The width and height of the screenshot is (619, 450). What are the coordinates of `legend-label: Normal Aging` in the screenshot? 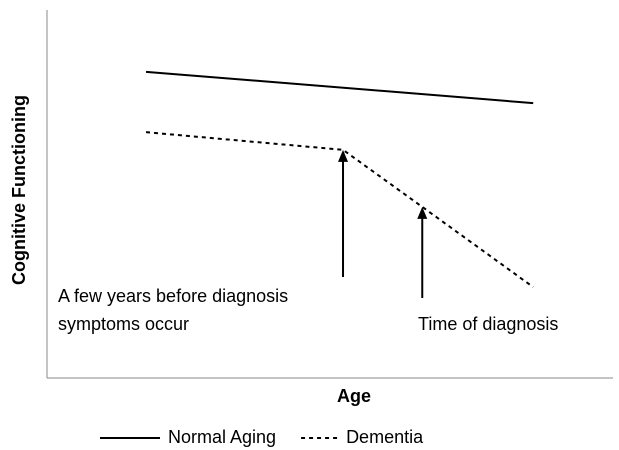 It's located at (222, 437).